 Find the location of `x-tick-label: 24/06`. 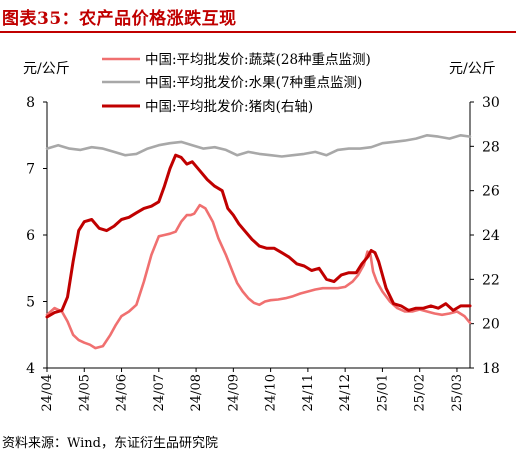

x-tick-label: 24/06 is located at coordinates (122, 392).